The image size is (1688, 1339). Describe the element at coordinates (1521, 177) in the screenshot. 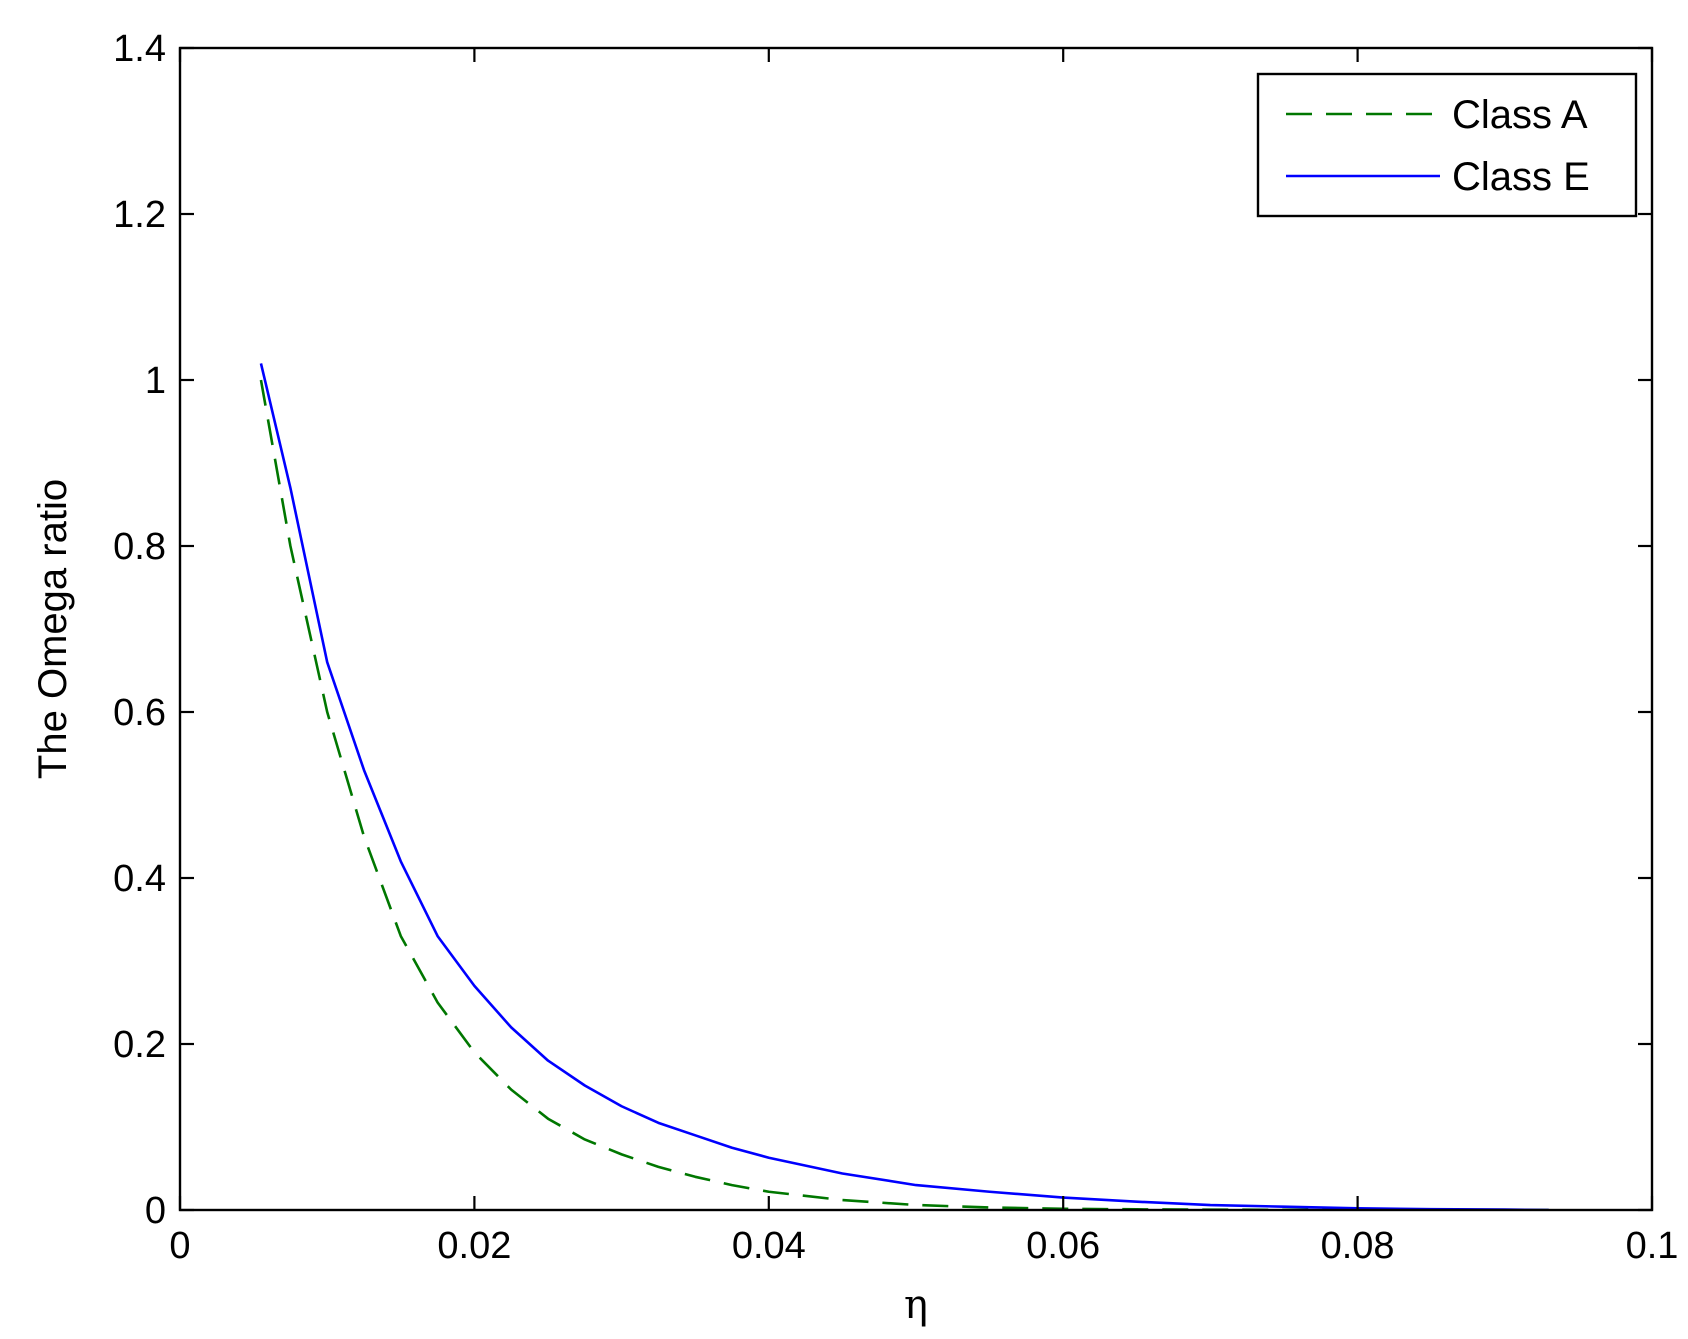

I see `legend-label: Class E` at that location.